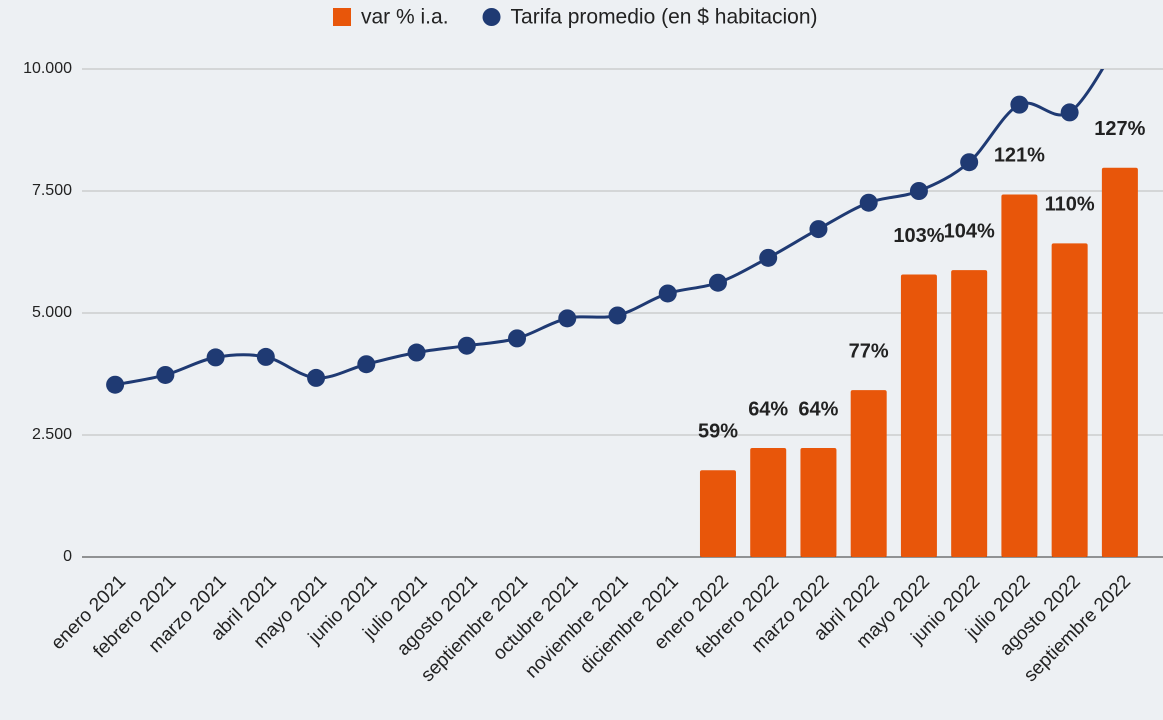  What do you see at coordinates (47, 68) in the screenshot?
I see `y-tick-label: 10.000` at bounding box center [47, 68].